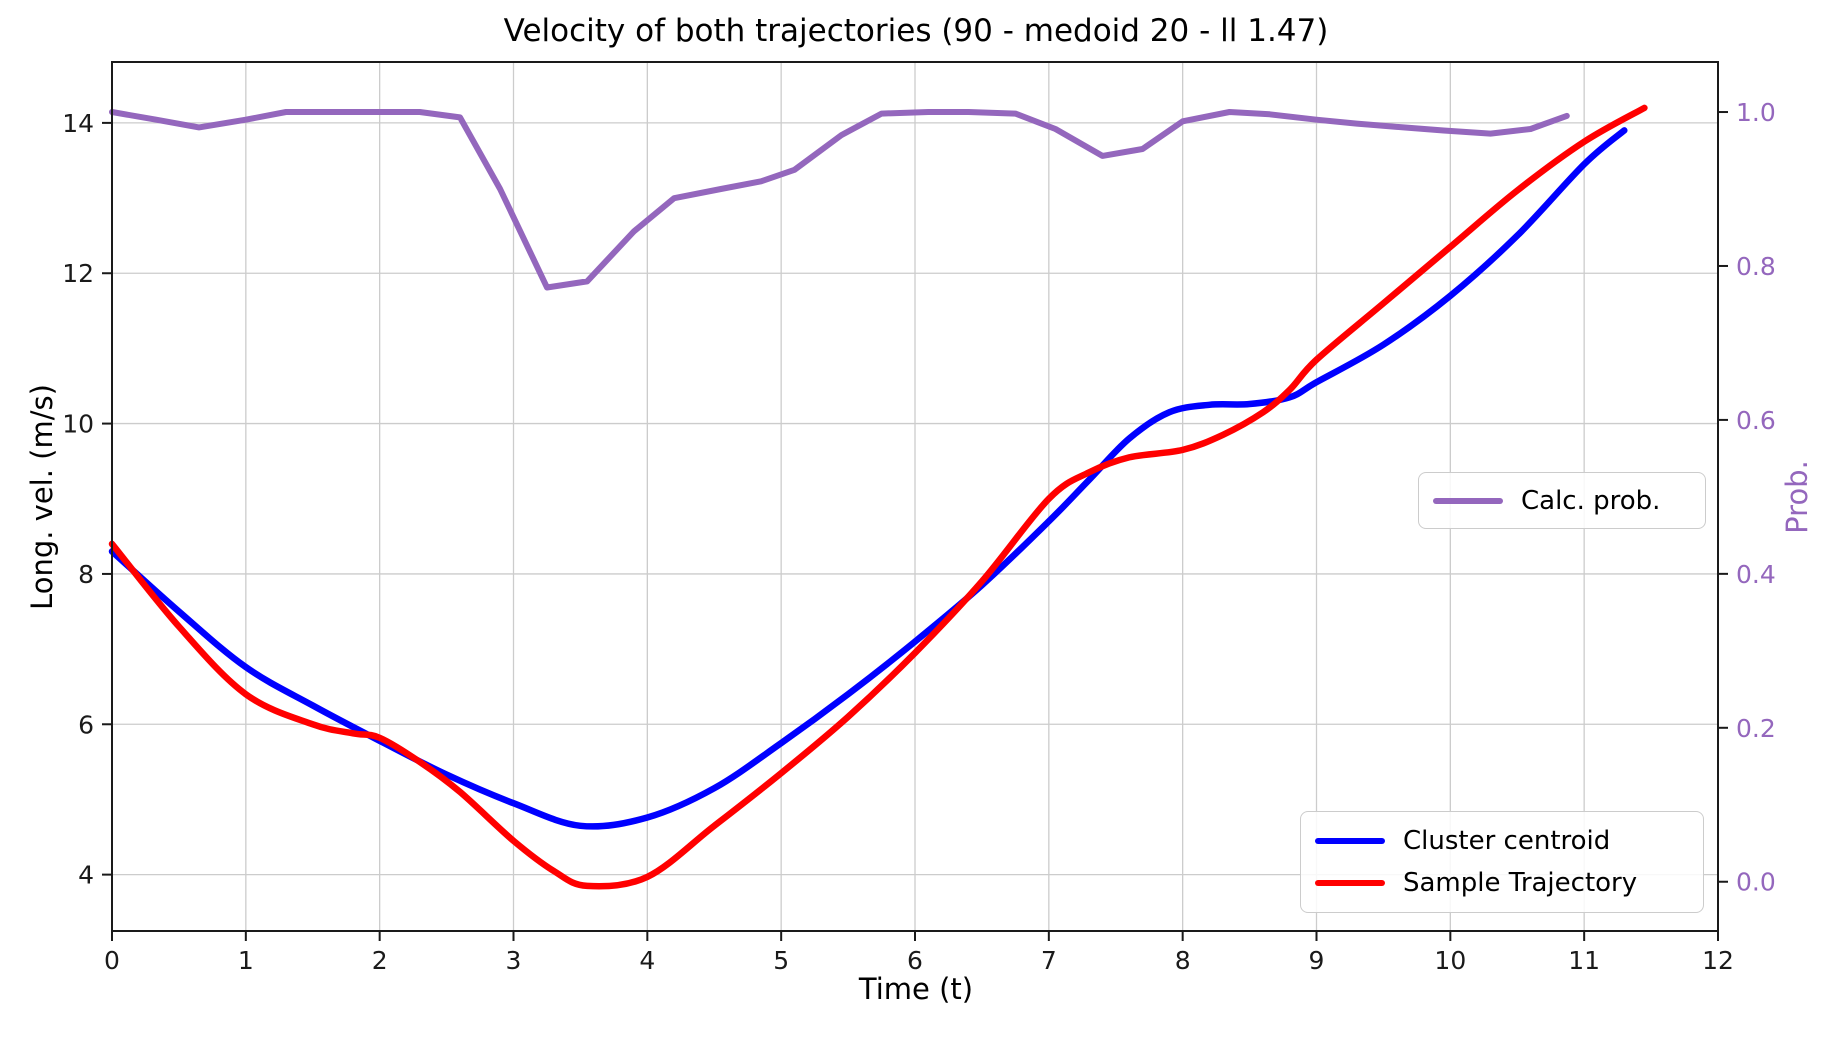 This screenshot has height=1037, width=1843. I want to click on legend-row: Sample Trajectory, so click(1502, 883).